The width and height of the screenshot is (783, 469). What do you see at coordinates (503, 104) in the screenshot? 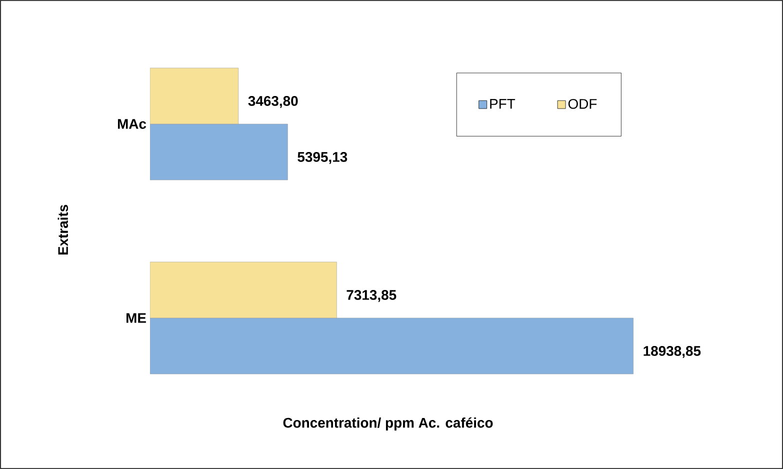
I see `legend-label: PFT` at bounding box center [503, 104].